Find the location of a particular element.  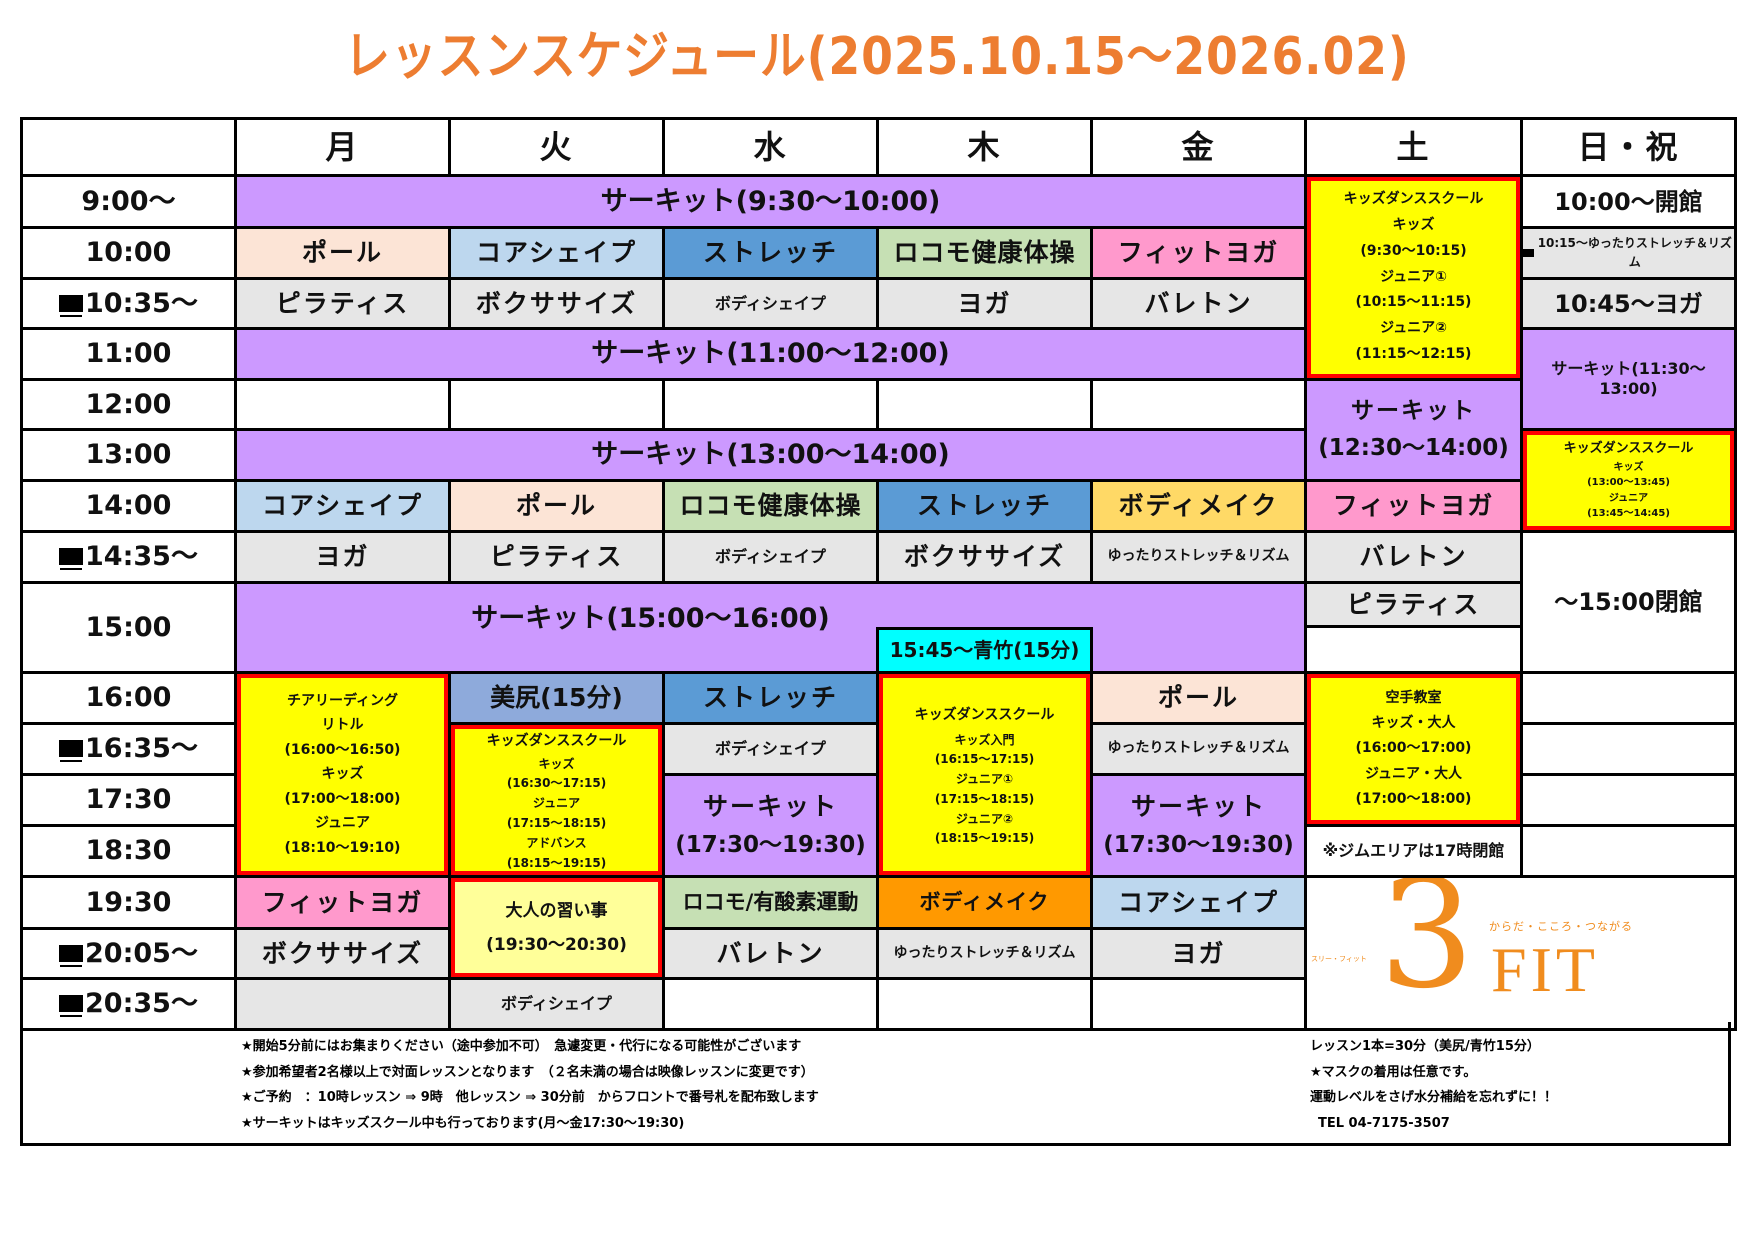

lesson-text: (17:15～18:15) is located at coordinates (984, 798).